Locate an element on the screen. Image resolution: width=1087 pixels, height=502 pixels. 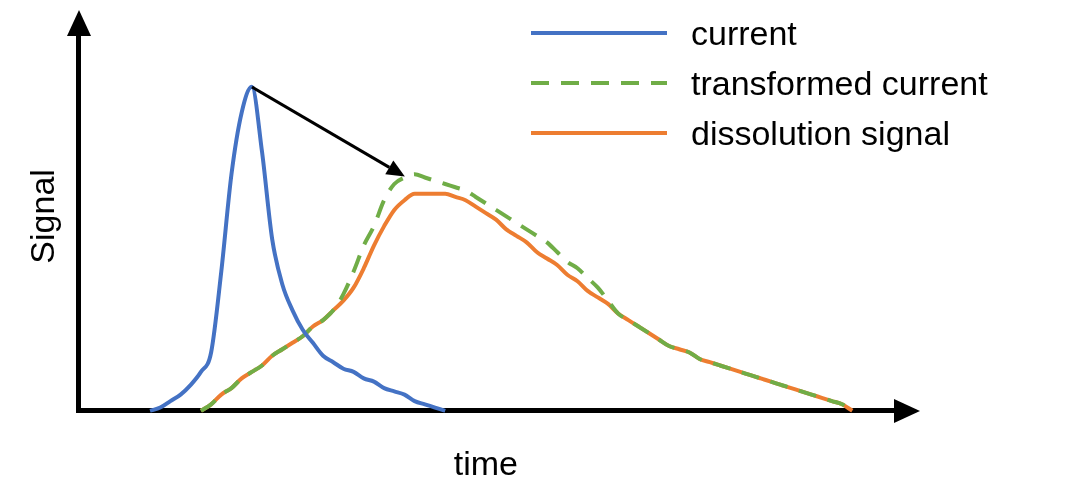
legend-label: dissolution signal is located at coordinates (820, 133).